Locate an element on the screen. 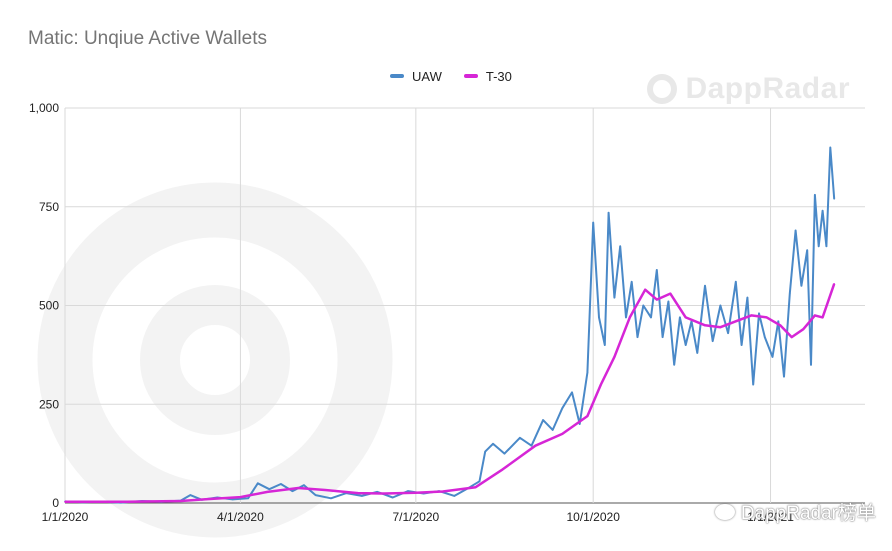 The width and height of the screenshot is (892, 551). x-tick-label: 1/1/2021 is located at coordinates (770, 517).